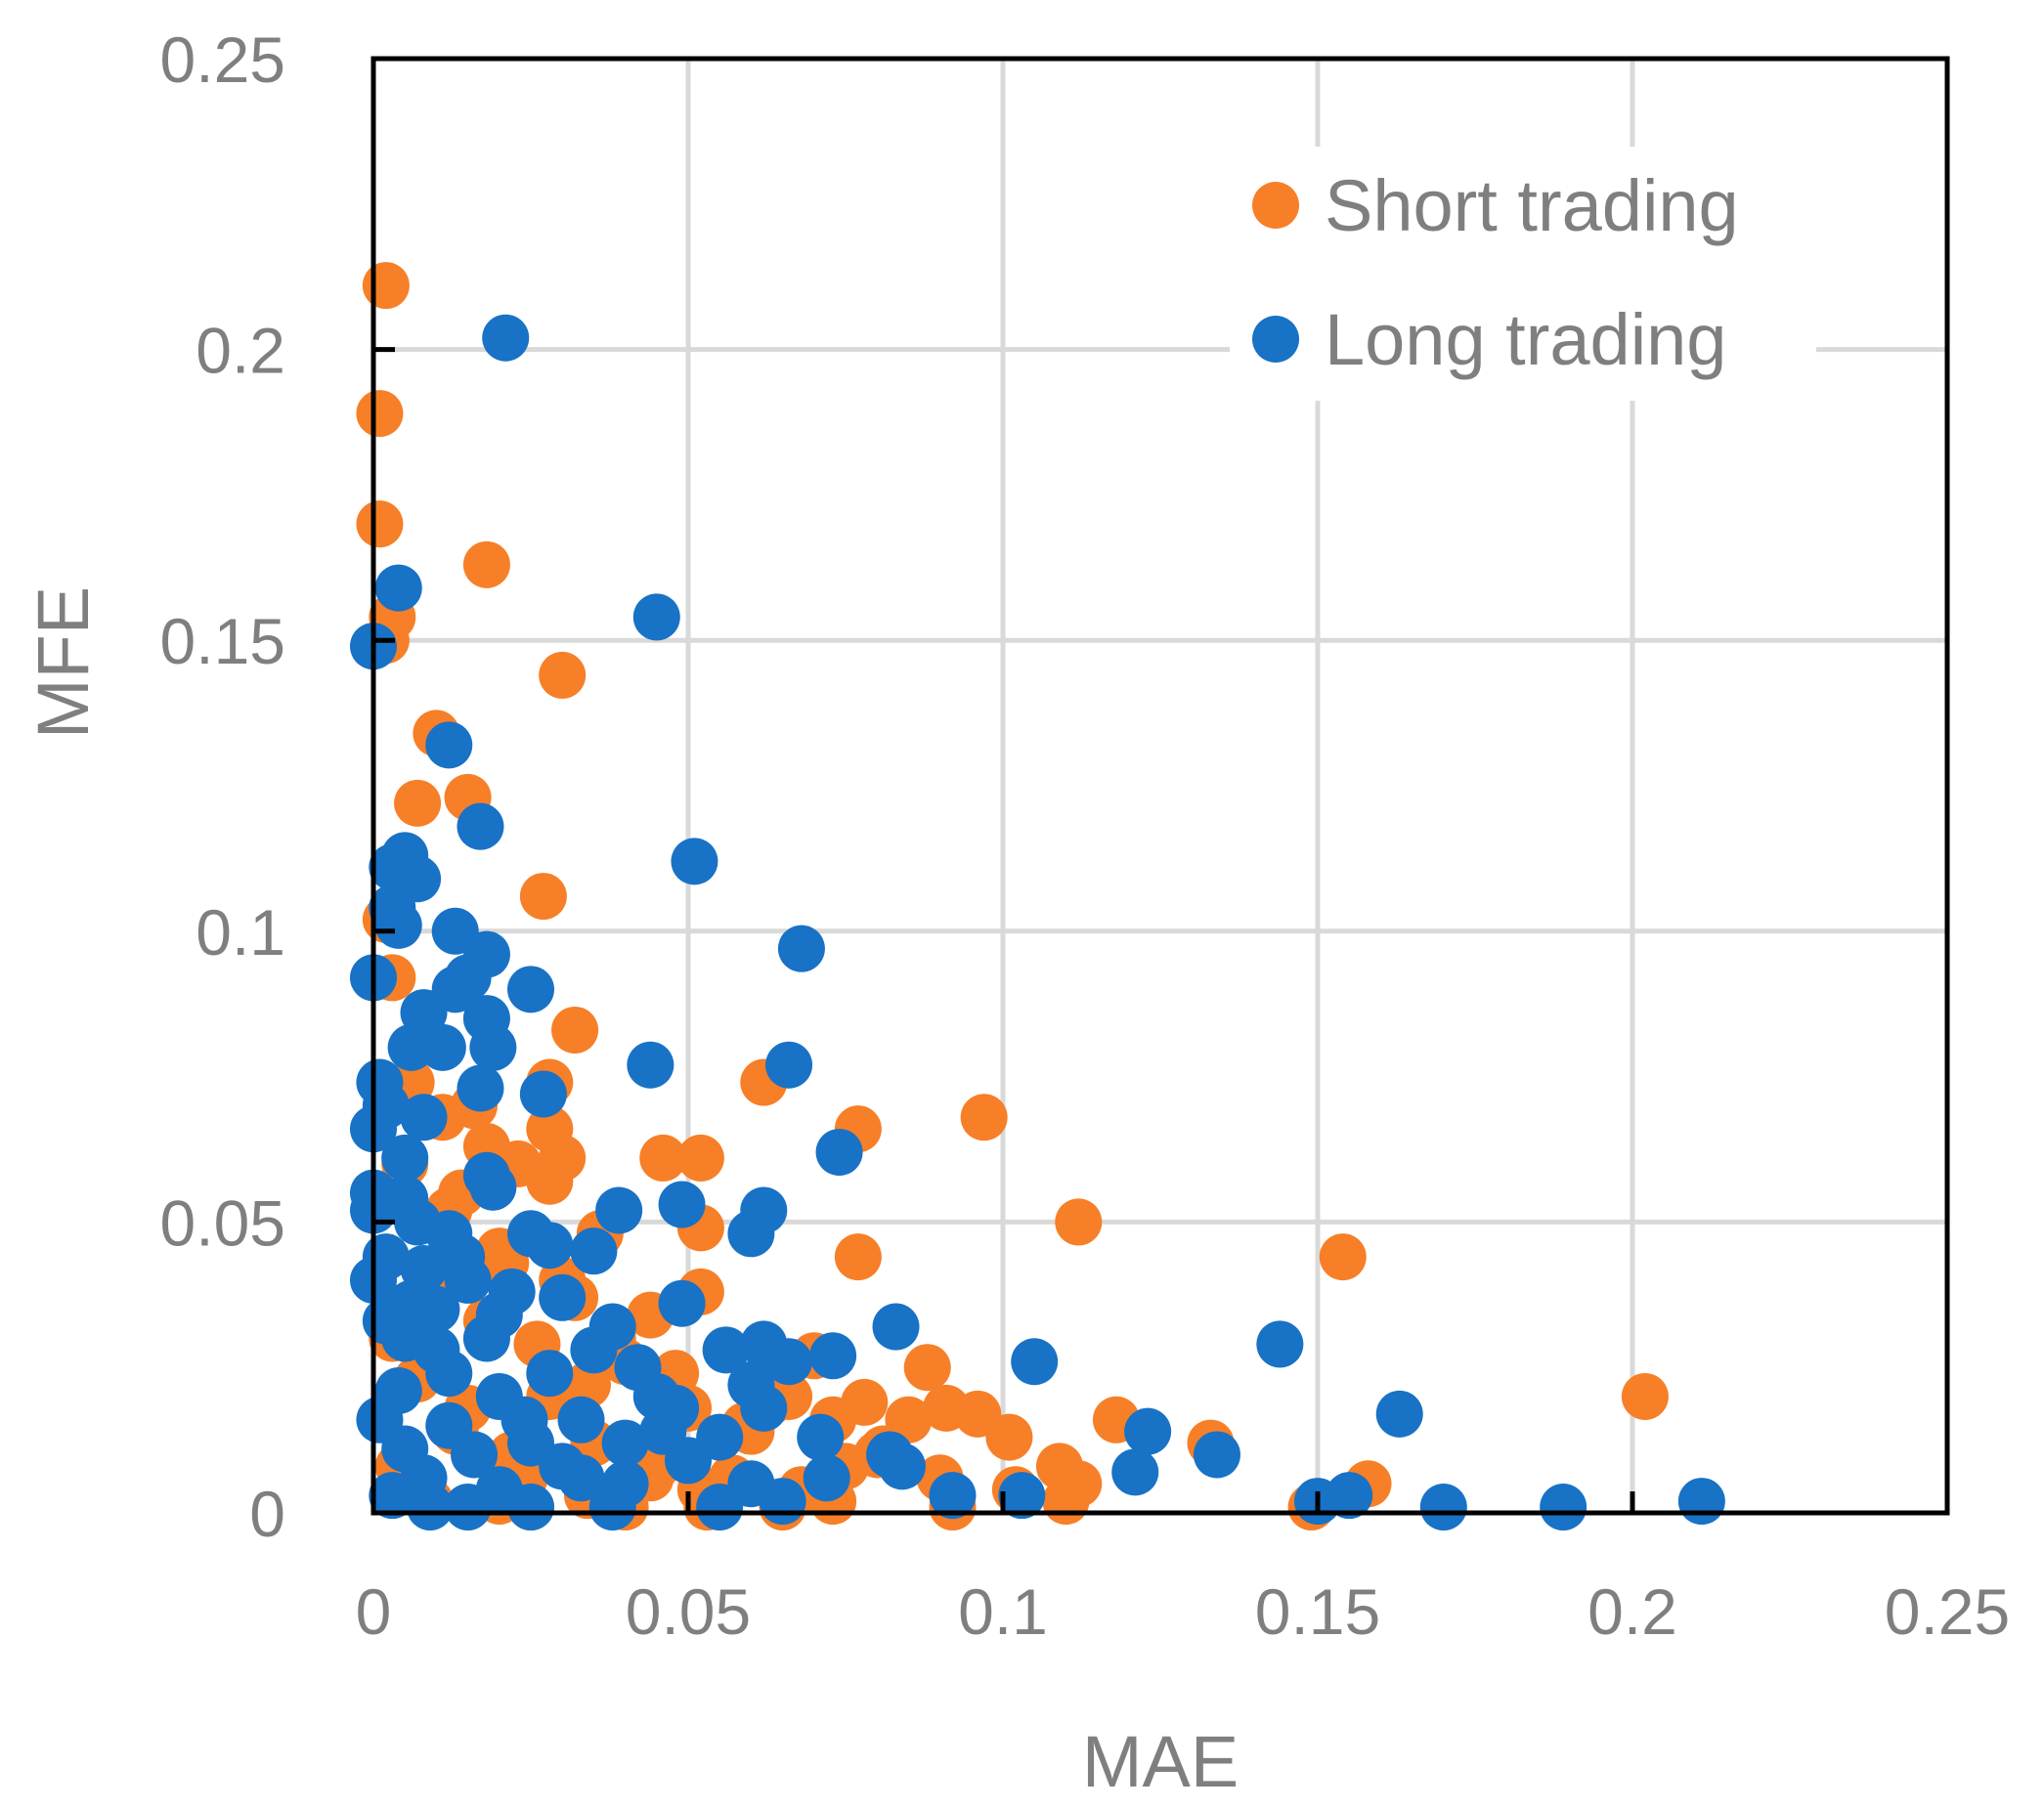 This screenshot has width=2044, height=1809. I want to click on y-tick-label: 0.05, so click(223, 1222).